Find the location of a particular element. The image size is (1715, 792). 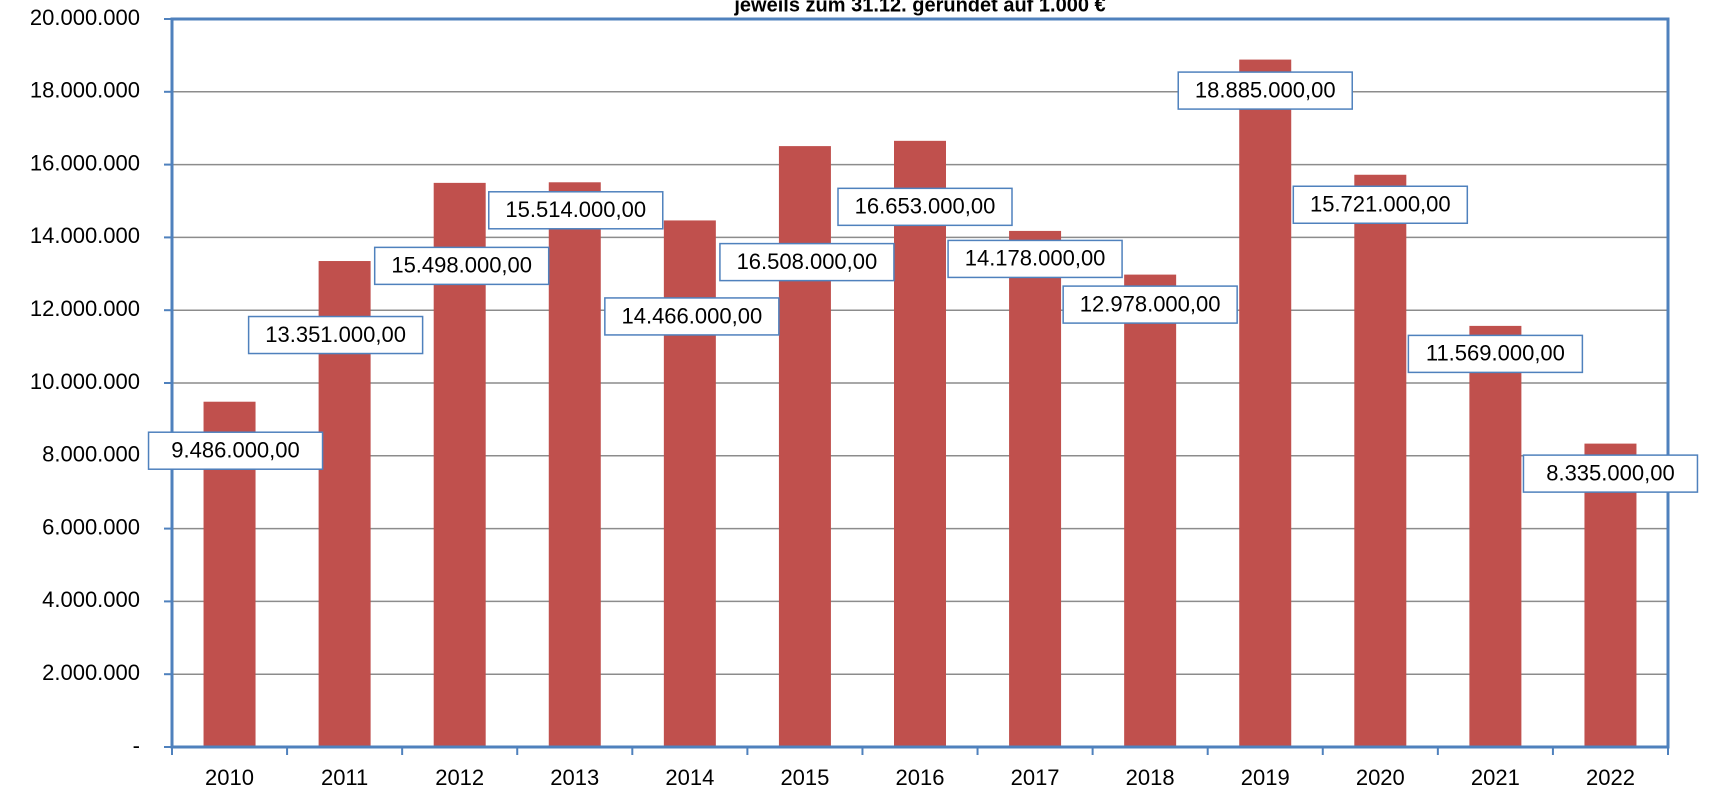

data-label: 9.486.000,00 is located at coordinates (235, 450).